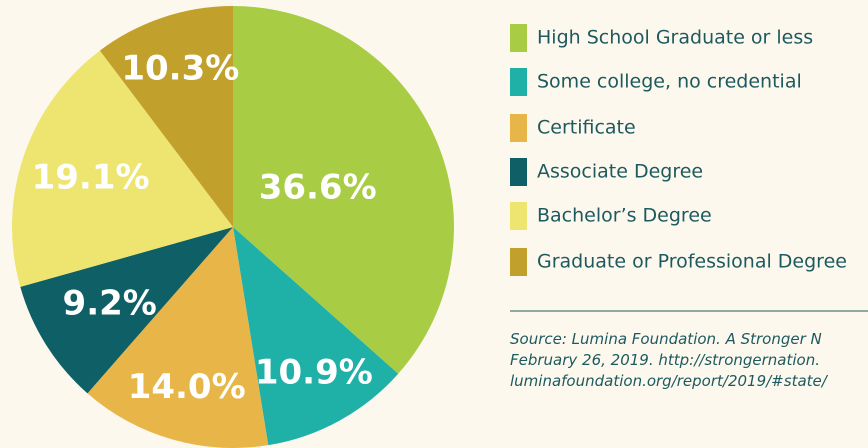 Image resolution: width=868 pixels, height=448 pixels. What do you see at coordinates (180, 68) in the screenshot?
I see `slice-label: 10.3%` at bounding box center [180, 68].